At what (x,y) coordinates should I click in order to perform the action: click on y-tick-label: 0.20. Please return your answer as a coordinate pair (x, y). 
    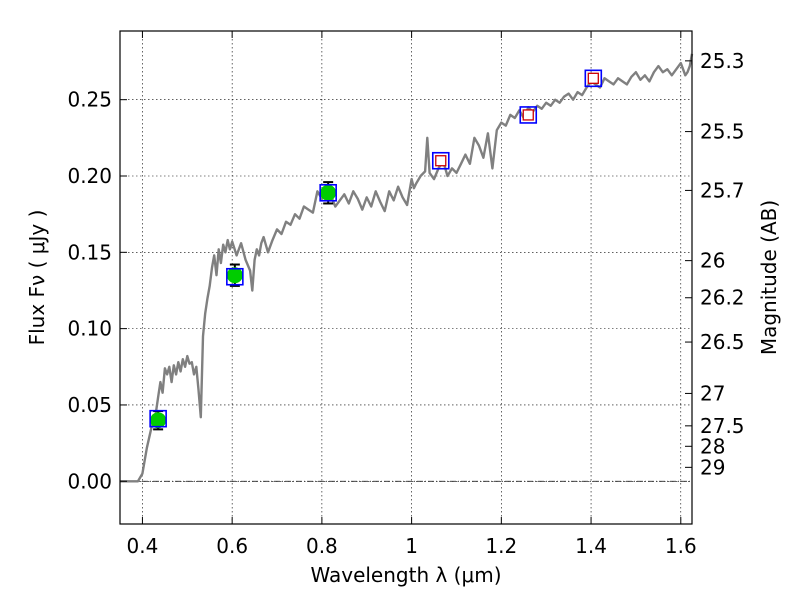
    Looking at the image, I should click on (89, 176).